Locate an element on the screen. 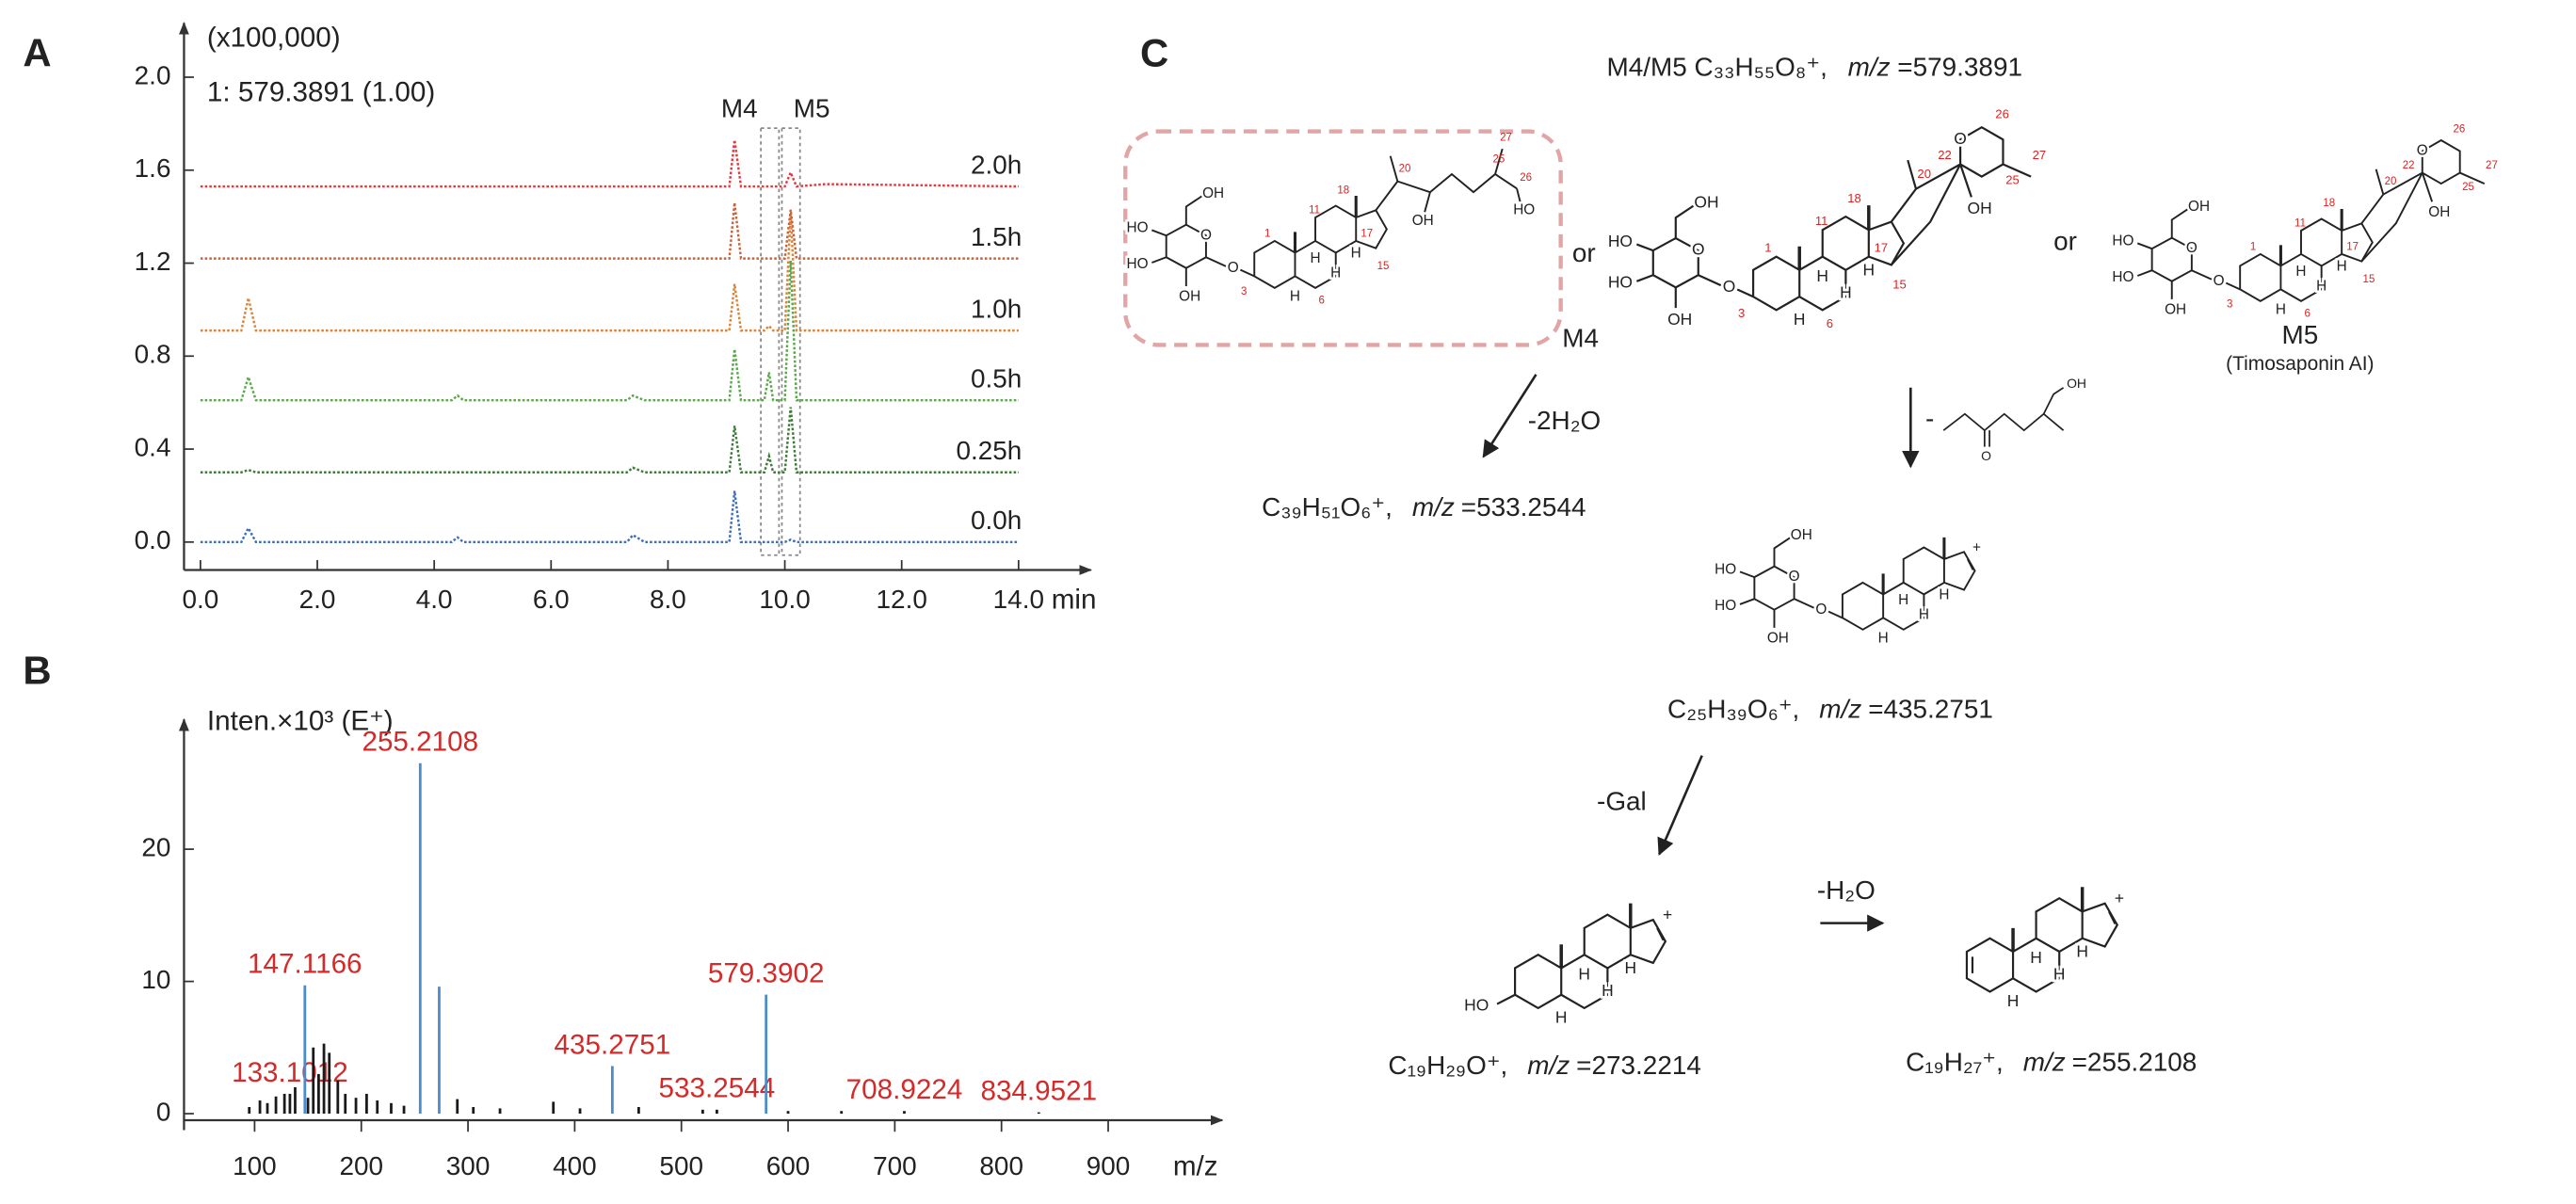 This screenshot has height=1204, width=2576. y-tick-label: 0.4 is located at coordinates (153, 446).